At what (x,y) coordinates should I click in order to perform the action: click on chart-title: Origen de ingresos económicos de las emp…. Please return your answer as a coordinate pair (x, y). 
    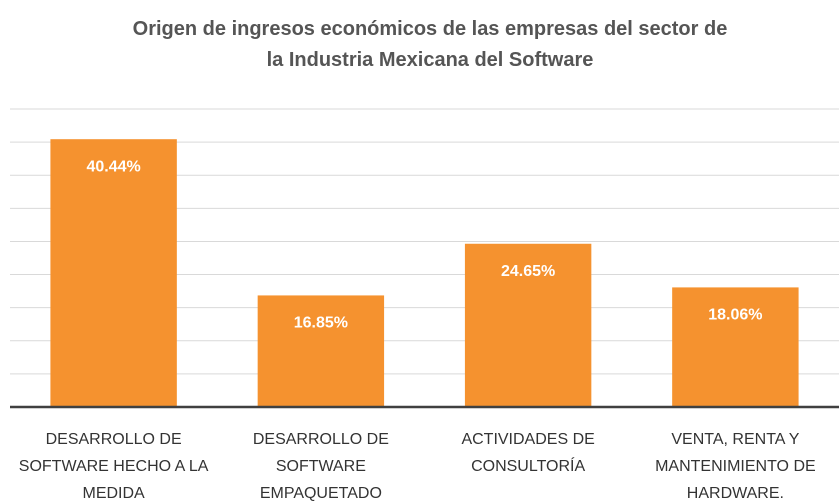
    Looking at the image, I should click on (430, 44).